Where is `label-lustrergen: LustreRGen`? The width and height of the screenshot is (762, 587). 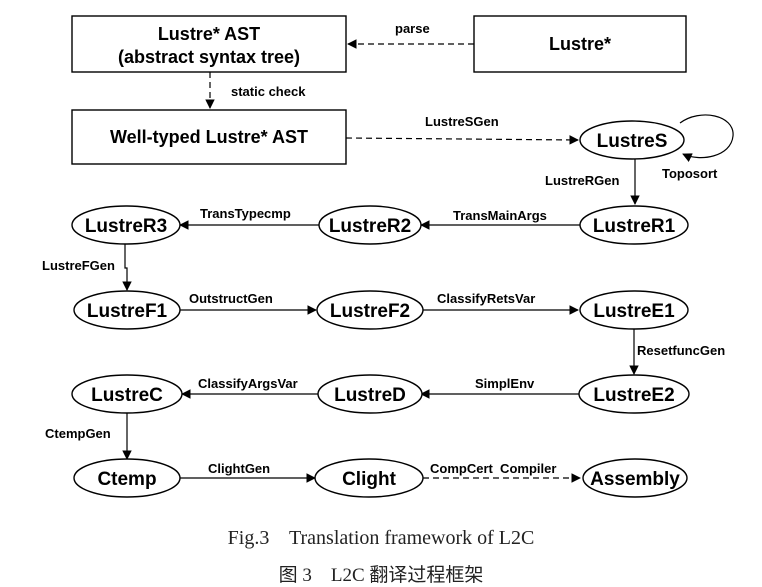
label-lustrergen: LustreRGen is located at coordinates (582, 180).